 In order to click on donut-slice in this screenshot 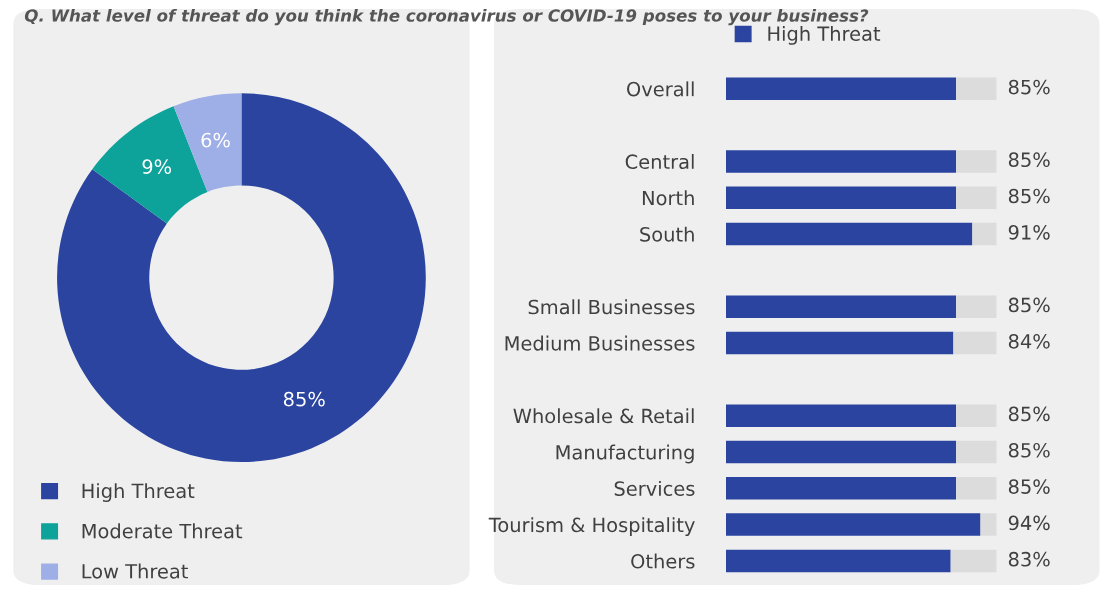, I will do `click(207, 142)`.